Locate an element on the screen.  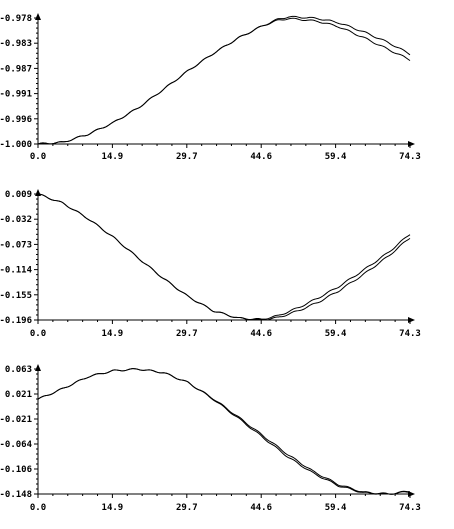
y-tick-label: -0.155 is located at coordinates (16, 296).